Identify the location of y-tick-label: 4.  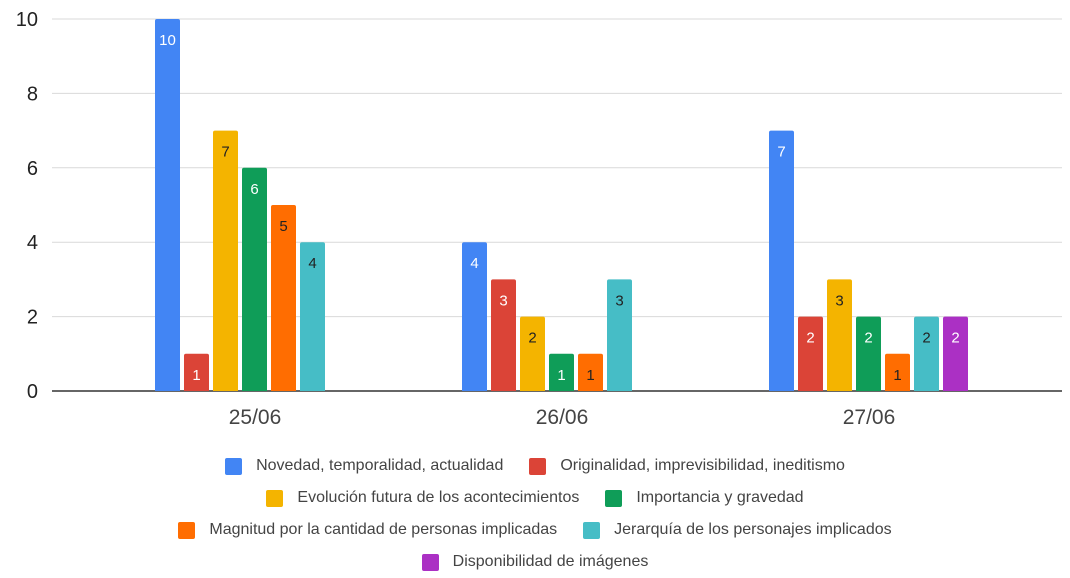
(32, 243).